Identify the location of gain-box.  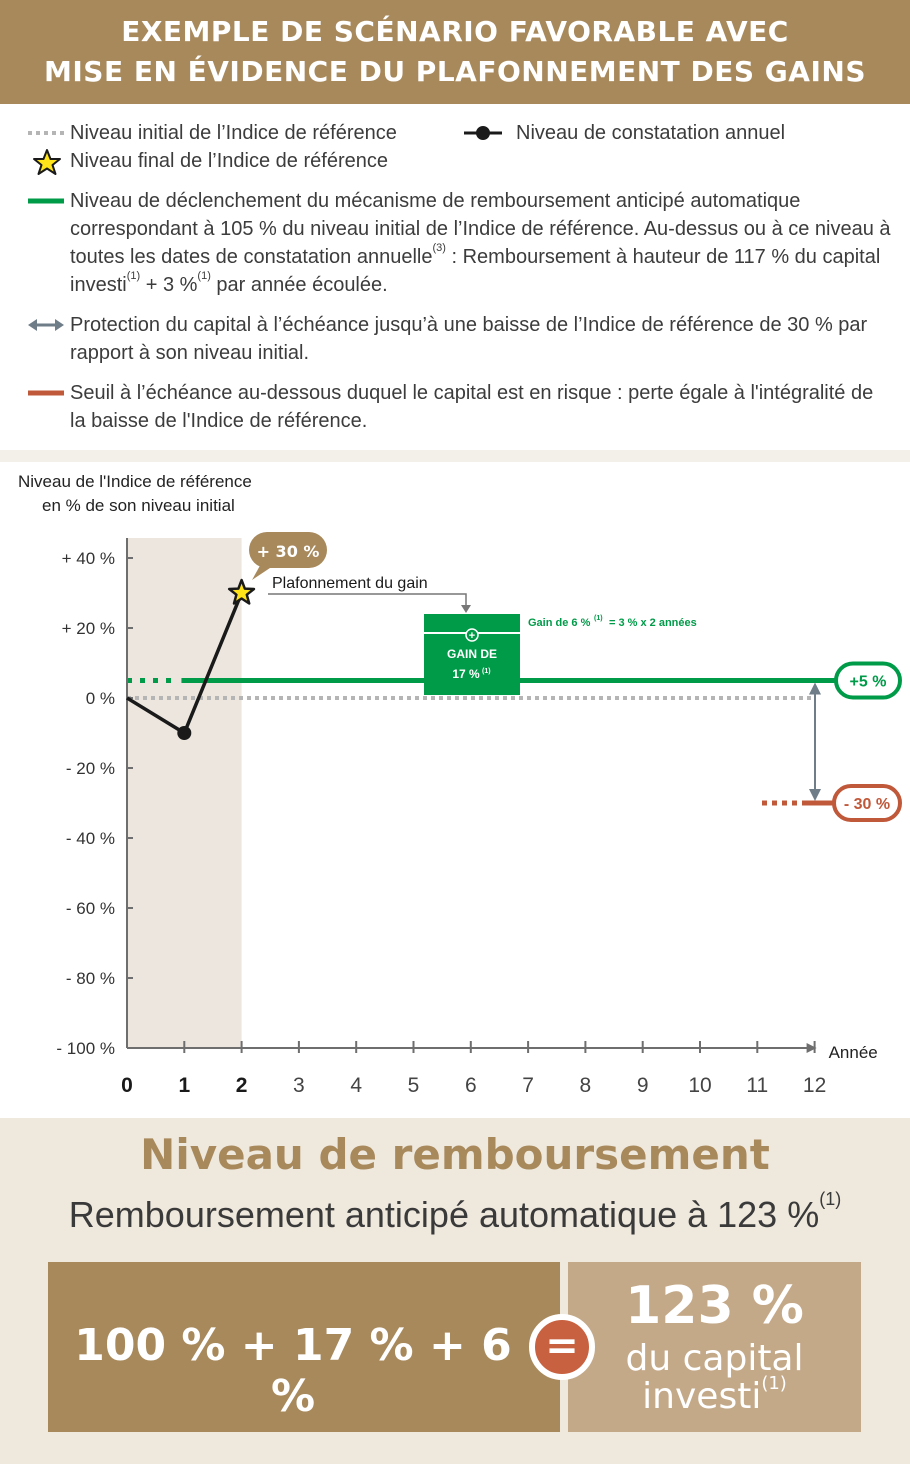
(472, 654).